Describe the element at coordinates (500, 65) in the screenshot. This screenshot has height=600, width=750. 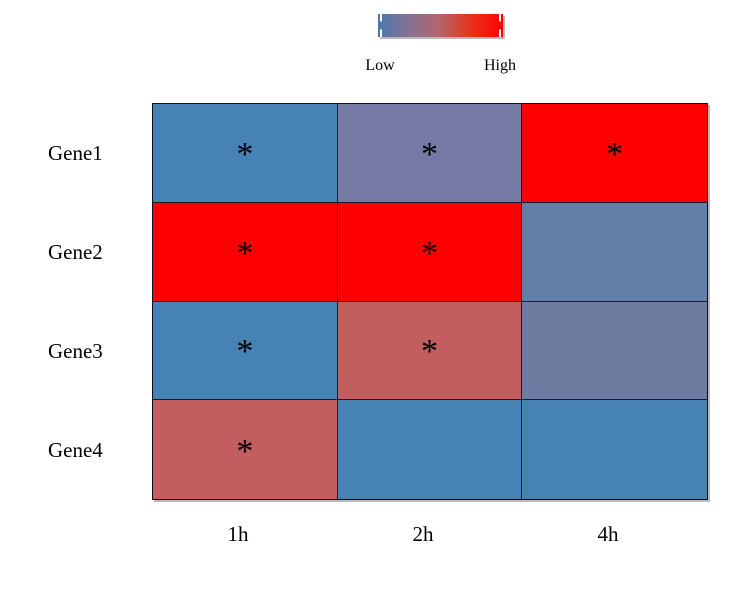
I see `legend-high-label: High` at that location.